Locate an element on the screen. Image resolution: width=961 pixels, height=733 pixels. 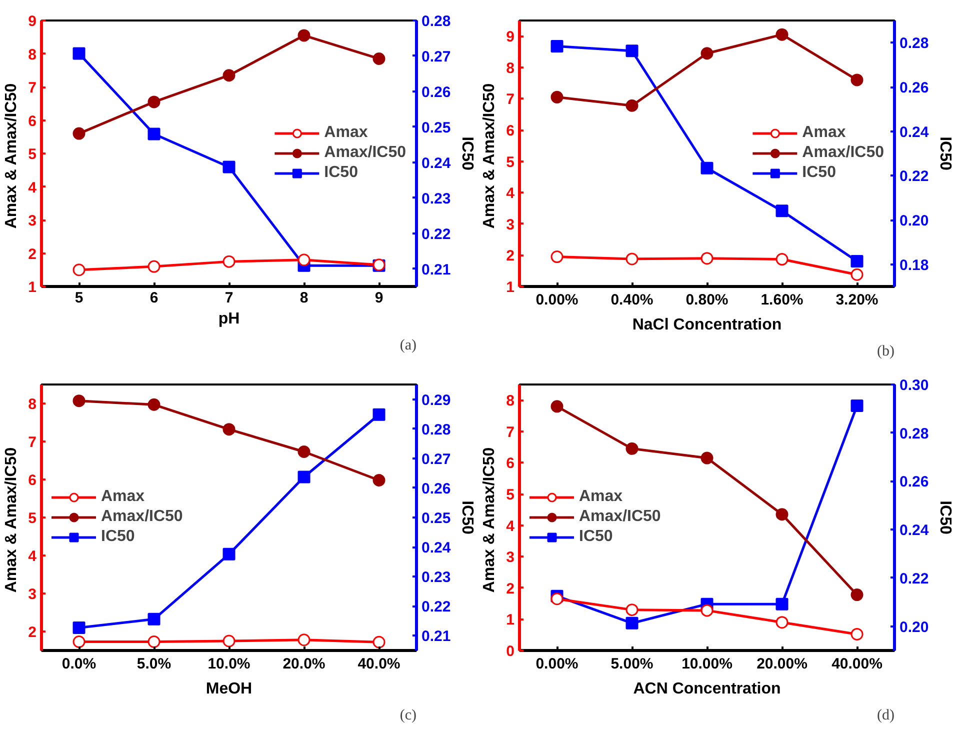
text: (c) is located at coordinates (408, 716).